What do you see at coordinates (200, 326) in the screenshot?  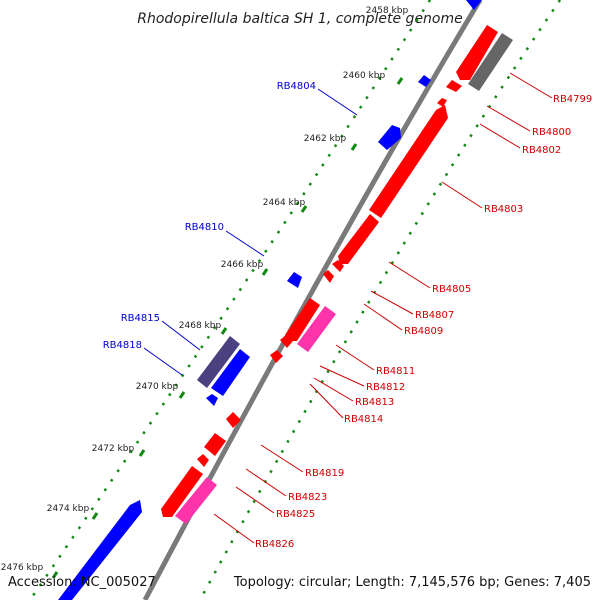 I see `tick-label: 2468 kbp` at bounding box center [200, 326].